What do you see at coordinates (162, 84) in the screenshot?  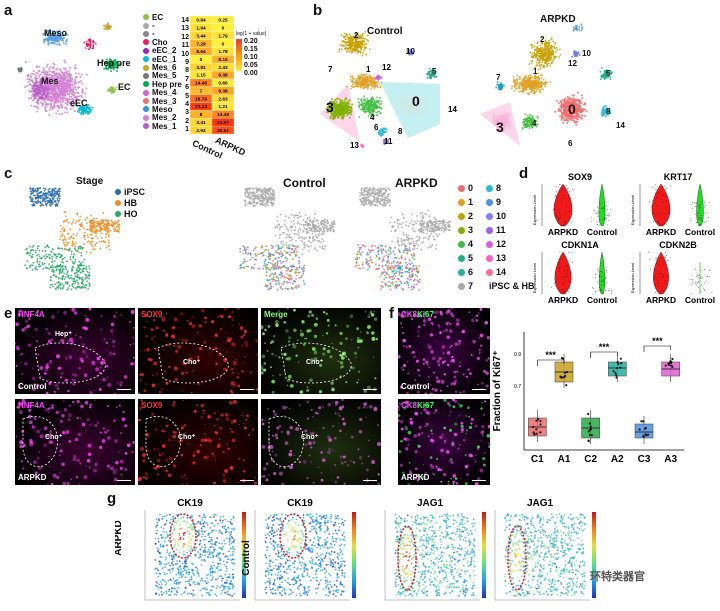 I see `legend-item: Hep pre` at bounding box center [162, 84].